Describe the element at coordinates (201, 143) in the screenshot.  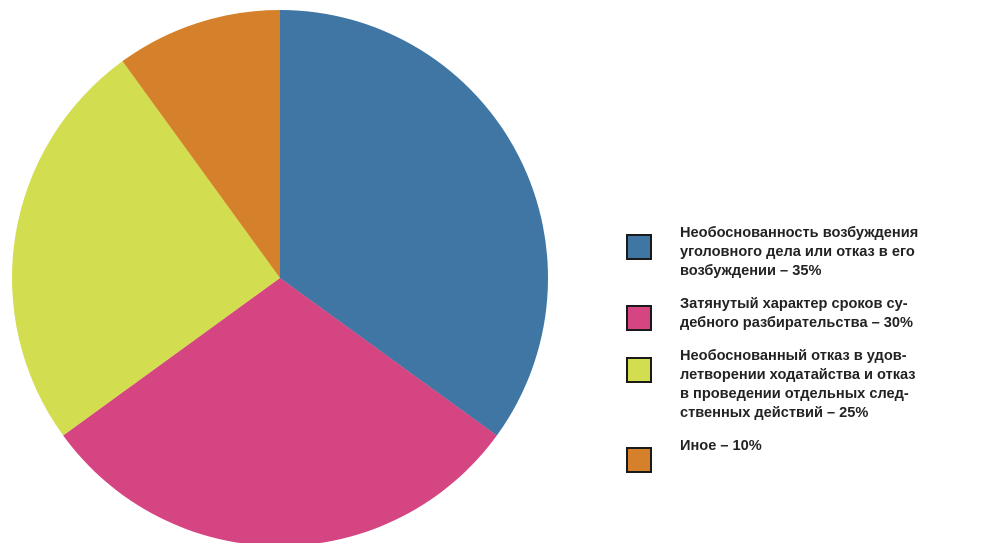
I see `pie-slice` at that location.